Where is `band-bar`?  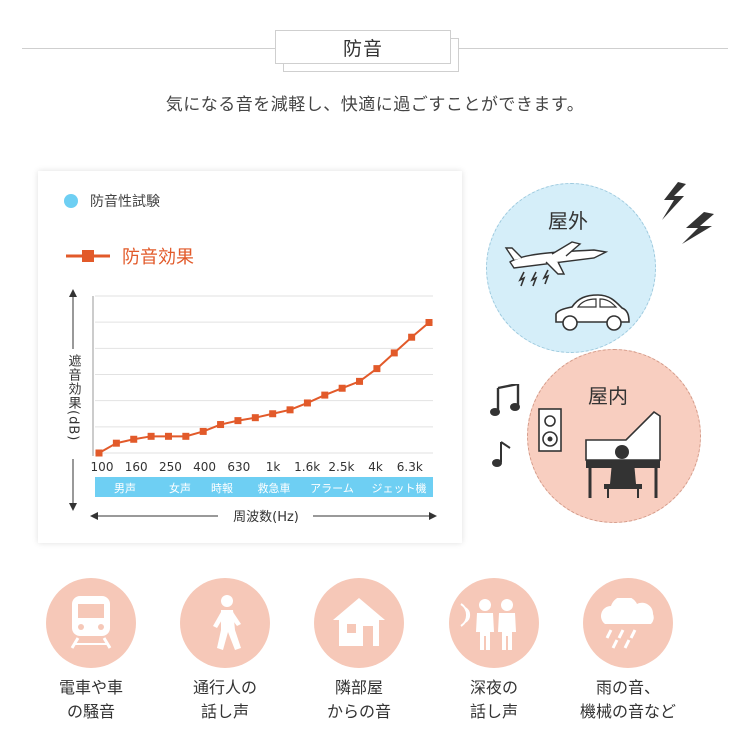
band-bar is located at coordinates (264, 487).